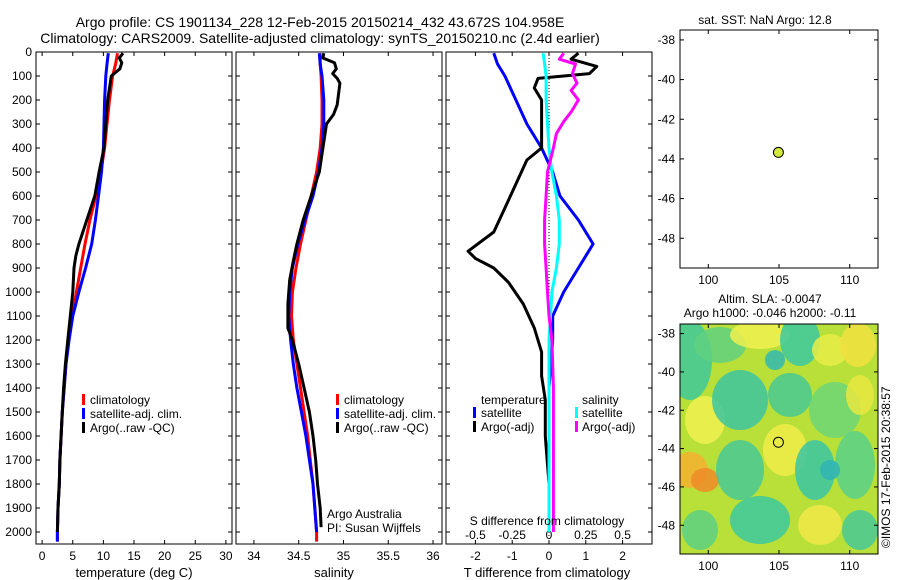  Describe the element at coordinates (475, 556) in the screenshot. I see `difference-xtick-label: -2` at that location.